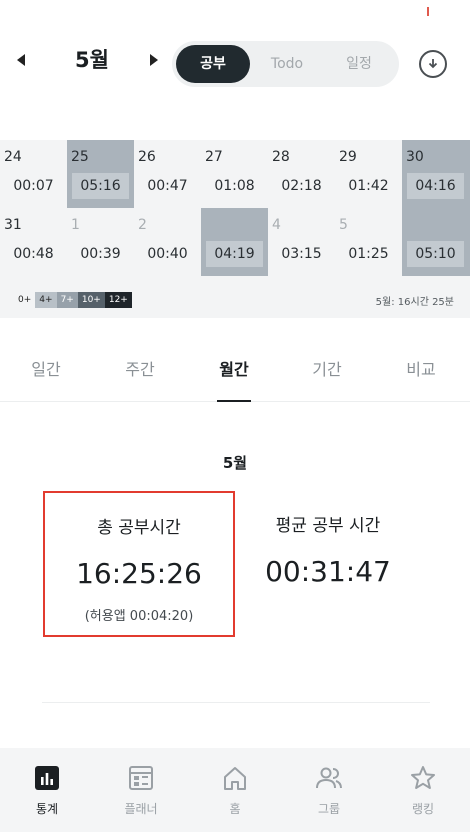  I want to click on segment-schedule: 일정, so click(359, 64).